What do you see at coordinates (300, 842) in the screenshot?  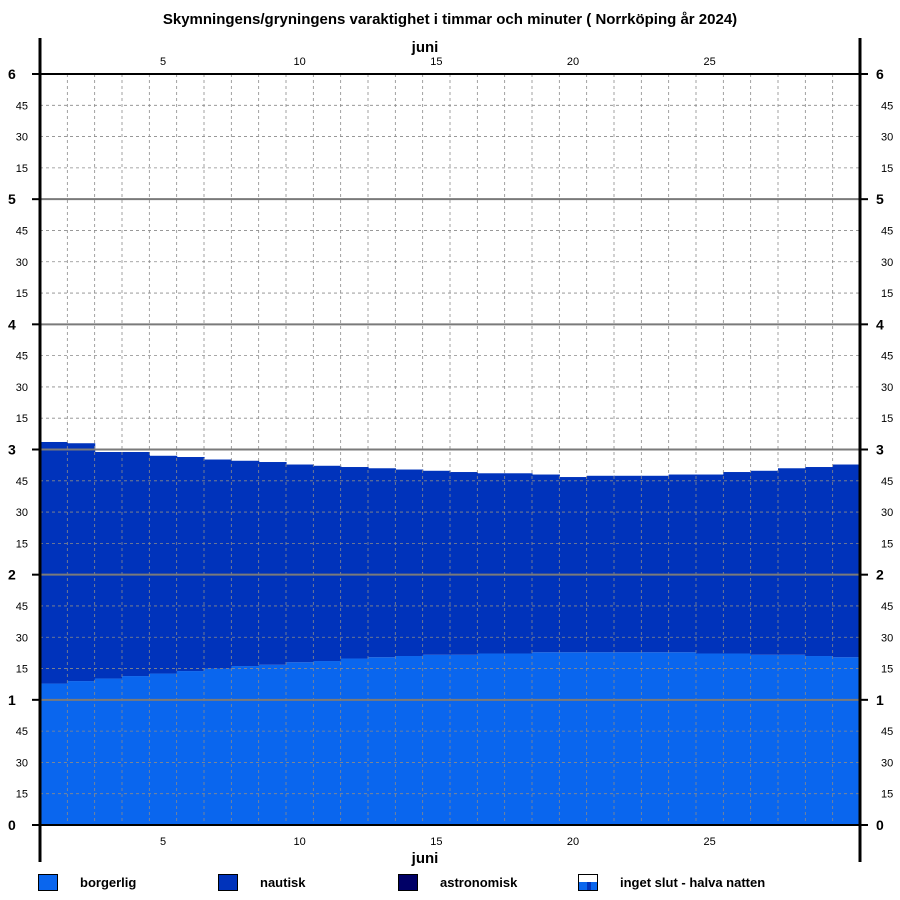 I see `x-tick-label-bottom: 10` at bounding box center [300, 842].